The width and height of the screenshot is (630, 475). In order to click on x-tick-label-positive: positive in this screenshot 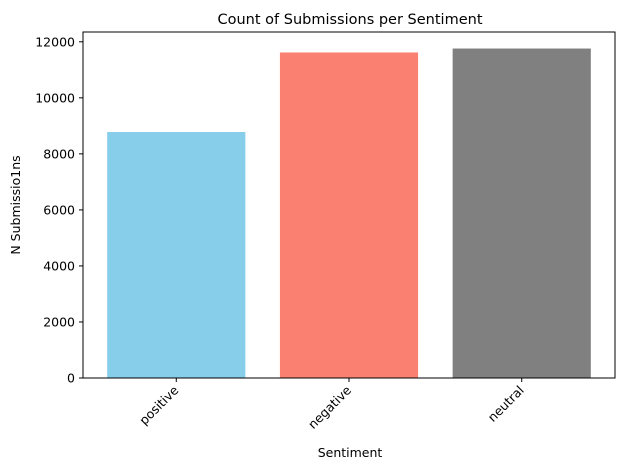, I will do `click(158, 404)`.